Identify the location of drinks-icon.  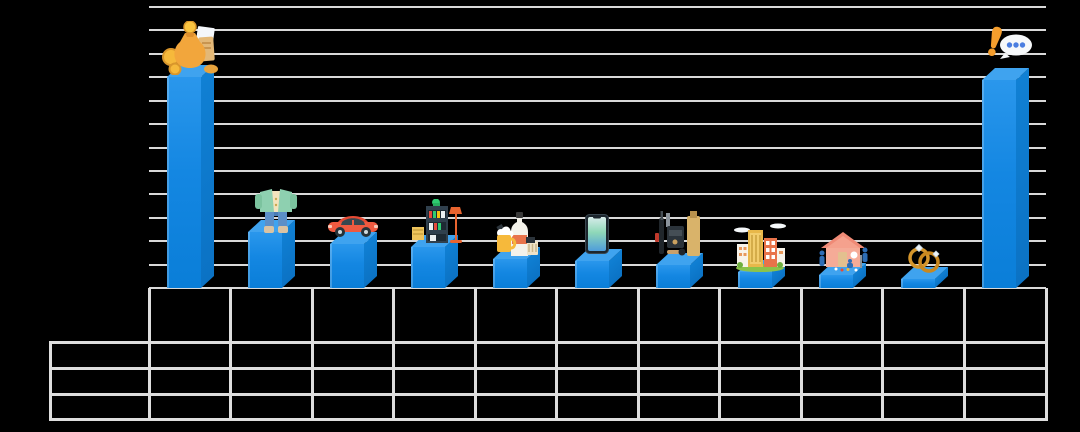
(516, 235).